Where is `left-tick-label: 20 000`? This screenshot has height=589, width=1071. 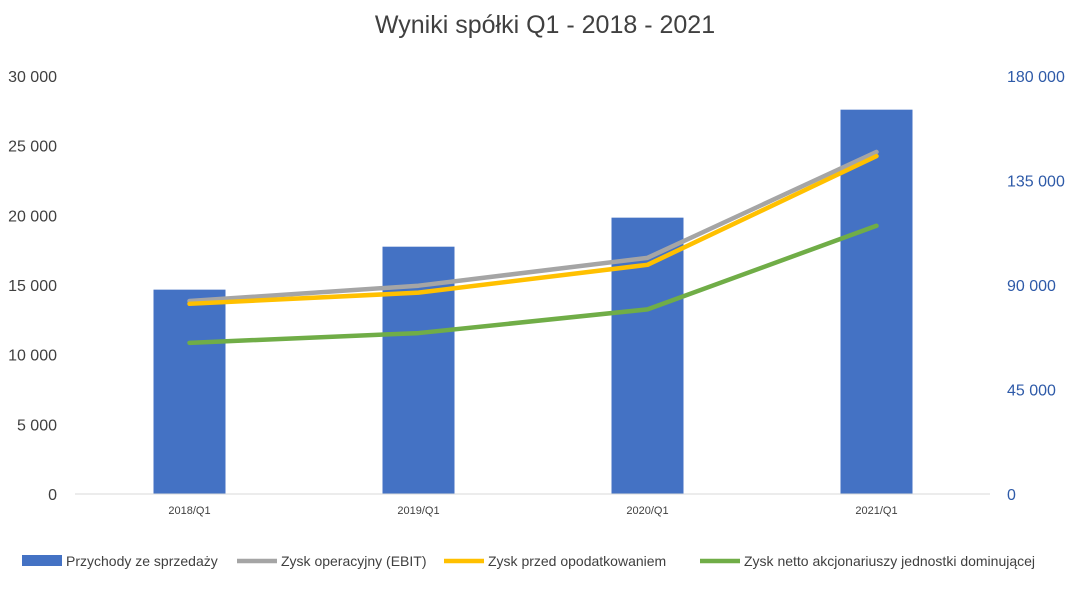 left-tick-label: 20 000 is located at coordinates (32, 216).